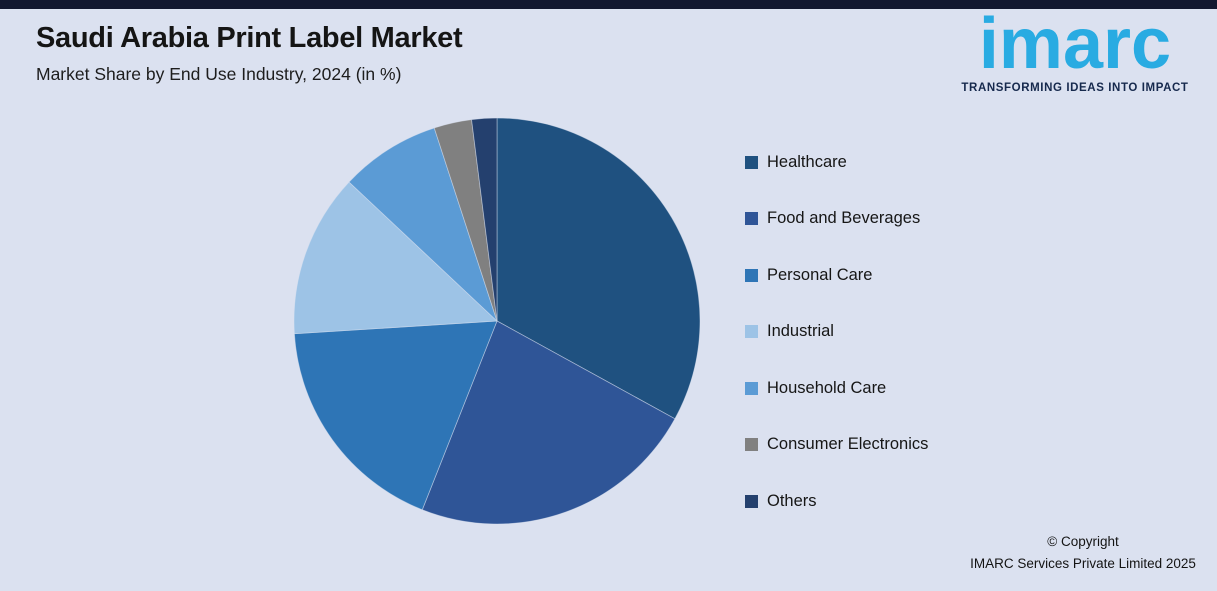 The width and height of the screenshot is (1217, 591). Describe the element at coordinates (598, 268) in the screenshot. I see `pie-slice-healthcare` at that location.